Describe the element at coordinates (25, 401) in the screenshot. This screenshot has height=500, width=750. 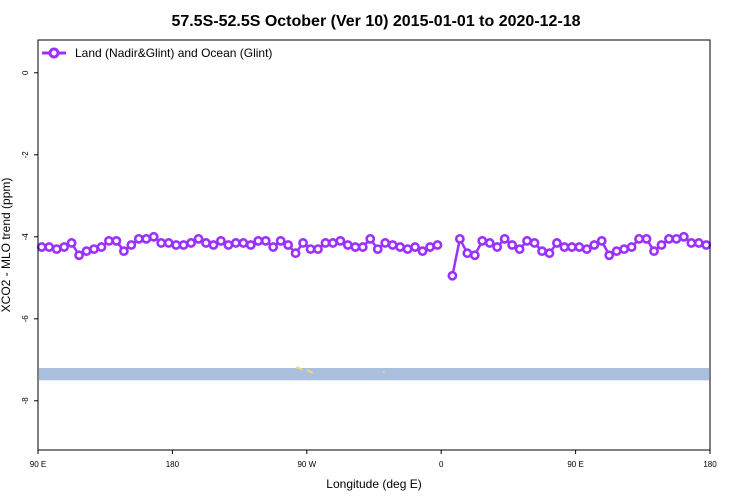
I see `y-tick-label-4: -8` at that location.